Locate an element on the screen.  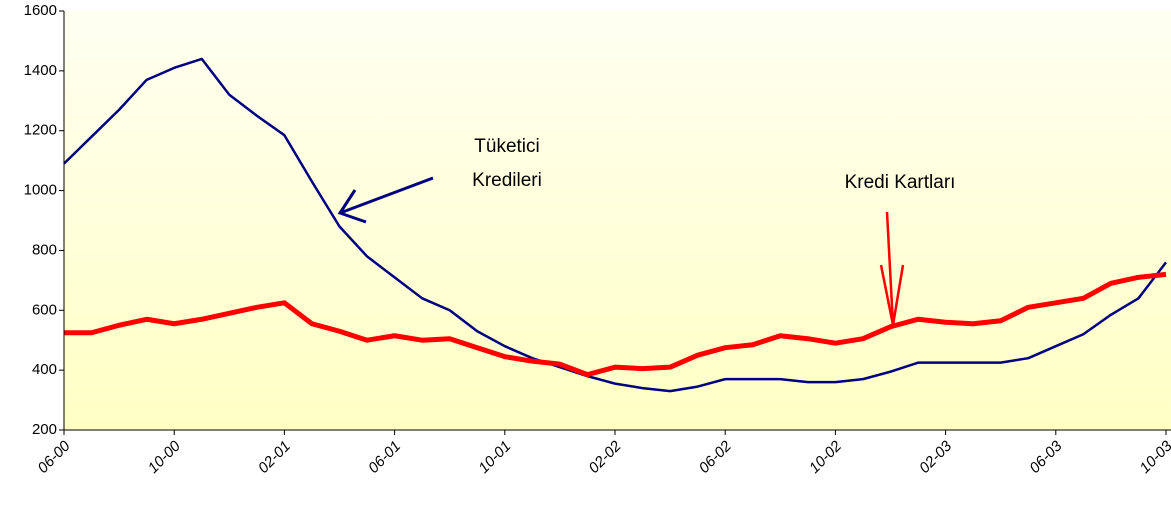
y-tick-label: 1000 is located at coordinates (40, 190).